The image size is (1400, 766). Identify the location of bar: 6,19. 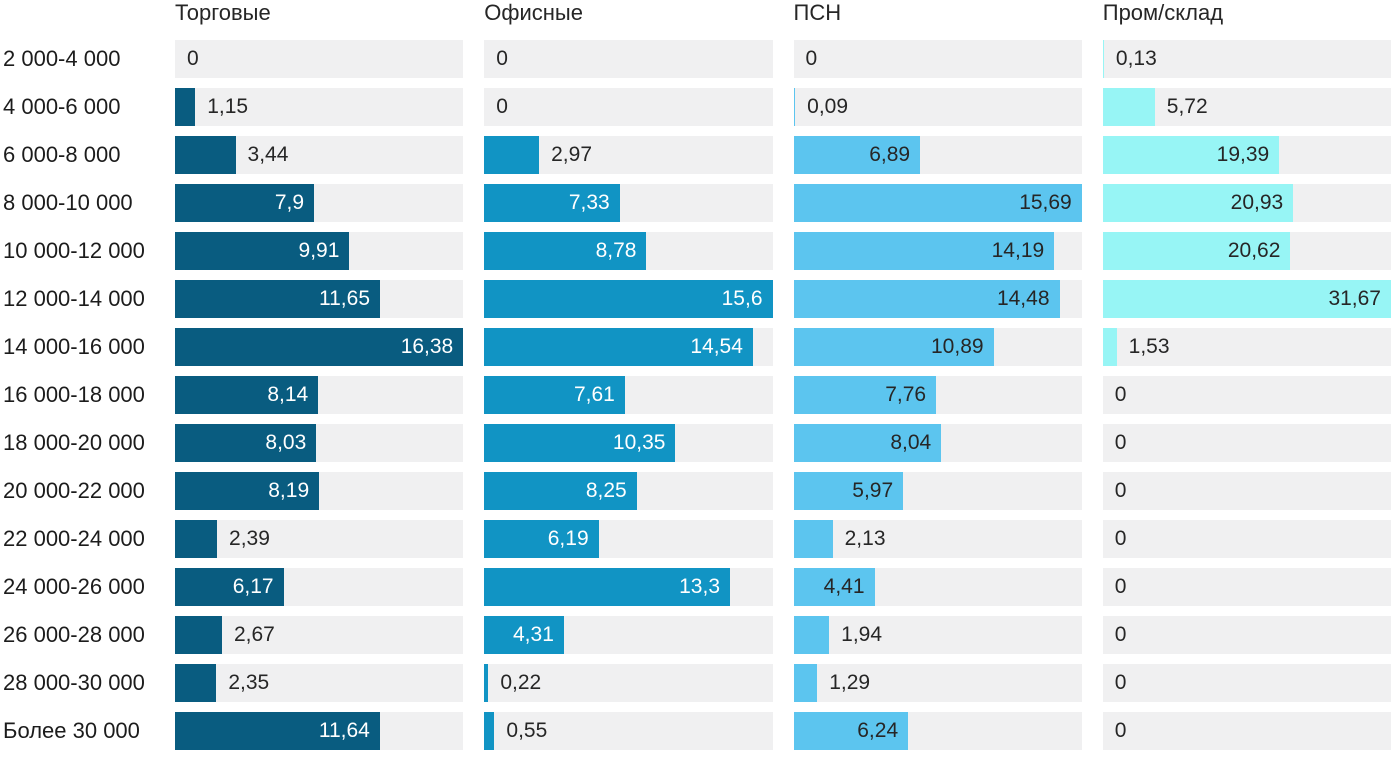
(541, 539).